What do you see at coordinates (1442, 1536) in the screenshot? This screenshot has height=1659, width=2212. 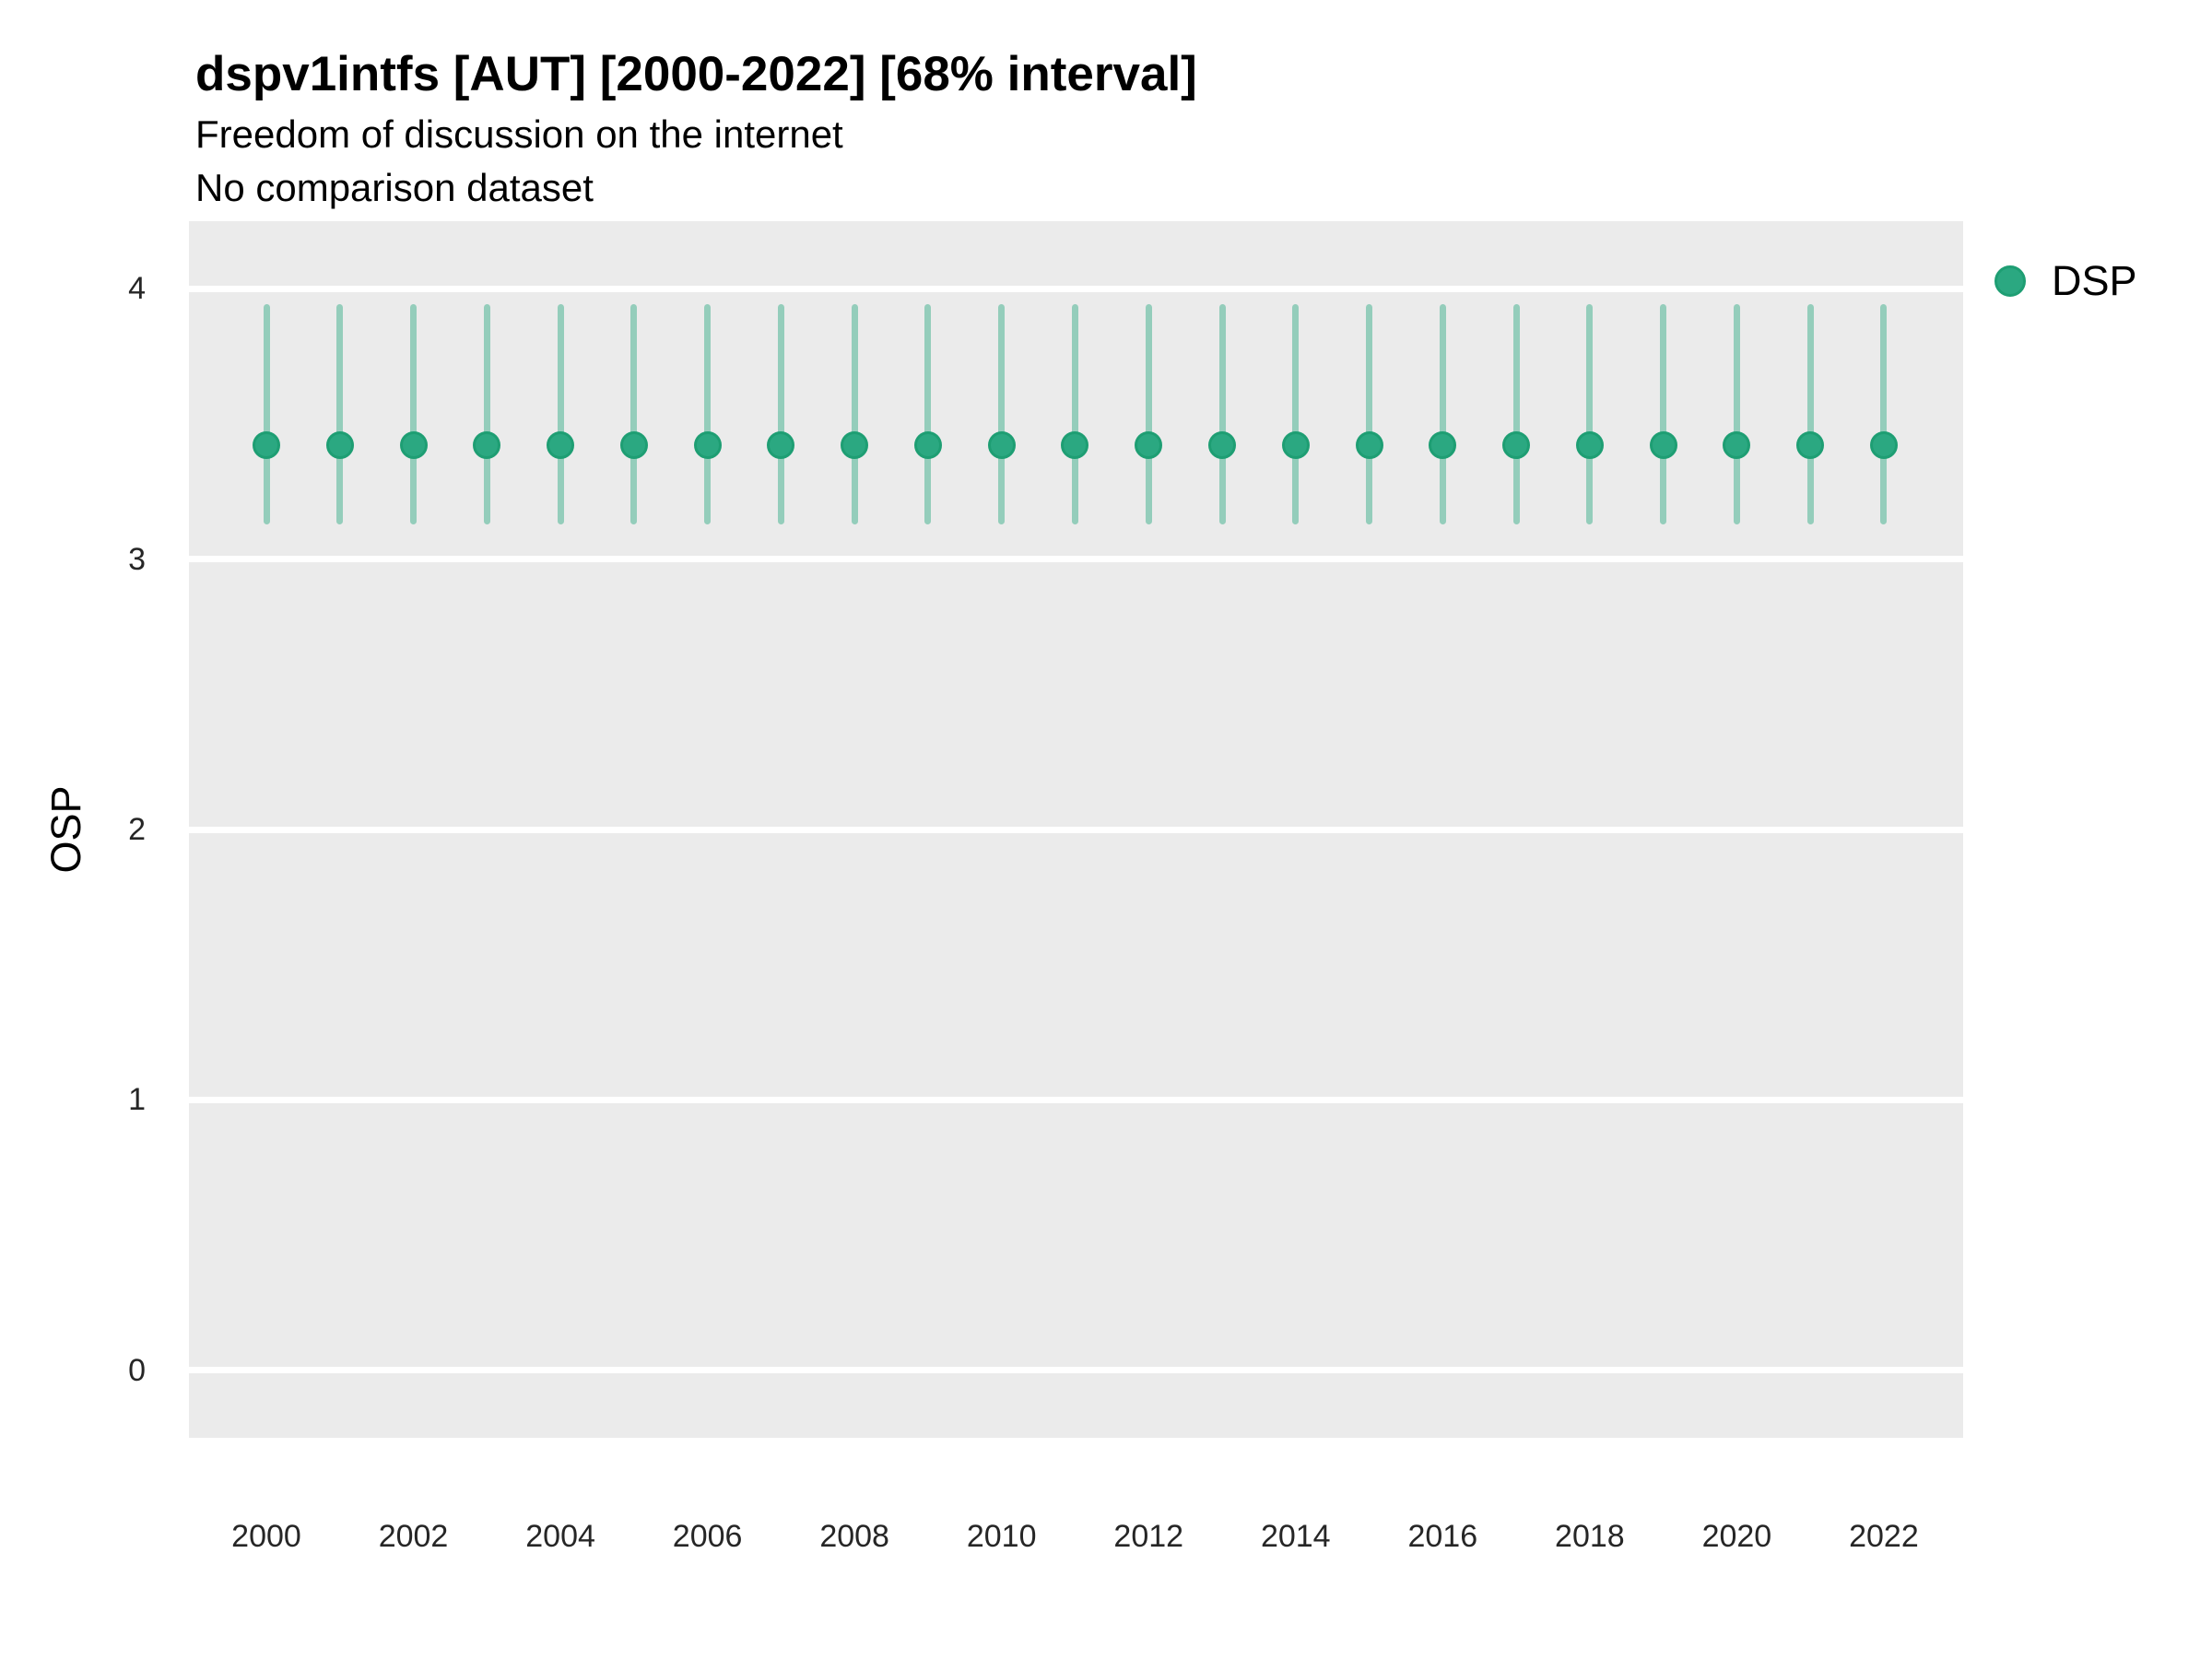 I see `x-tick-label: 2016` at bounding box center [1442, 1536].